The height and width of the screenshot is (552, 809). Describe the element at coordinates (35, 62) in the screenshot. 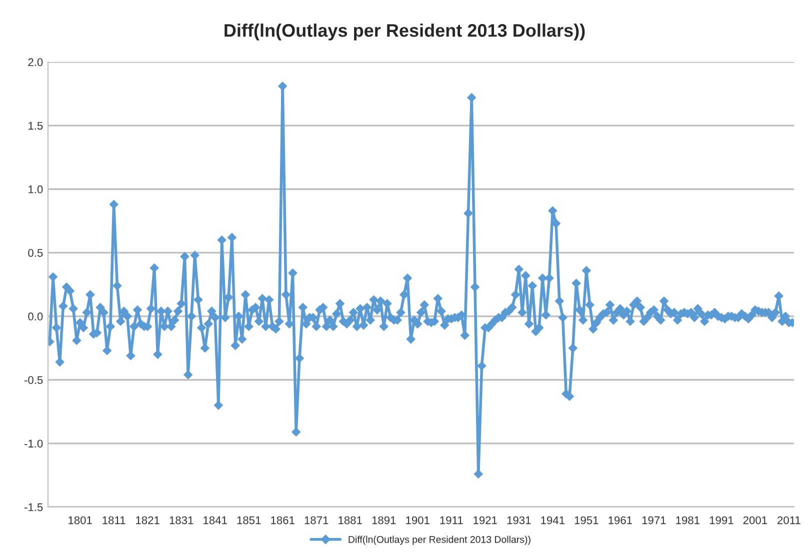

I see `y-tick-label: 2.0` at that location.